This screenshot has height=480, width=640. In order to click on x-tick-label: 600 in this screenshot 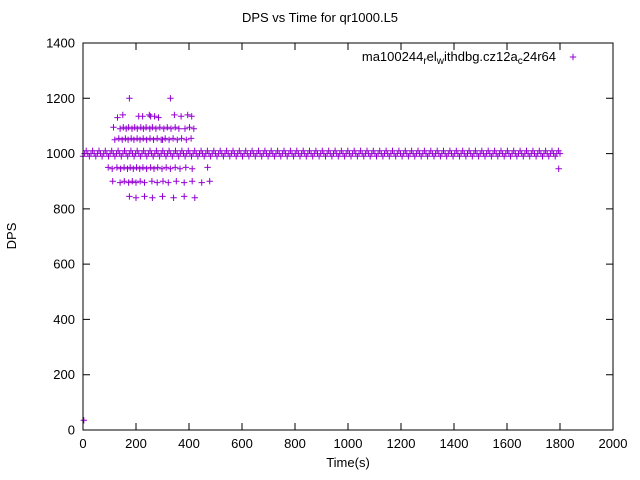, I will do `click(242, 443)`.